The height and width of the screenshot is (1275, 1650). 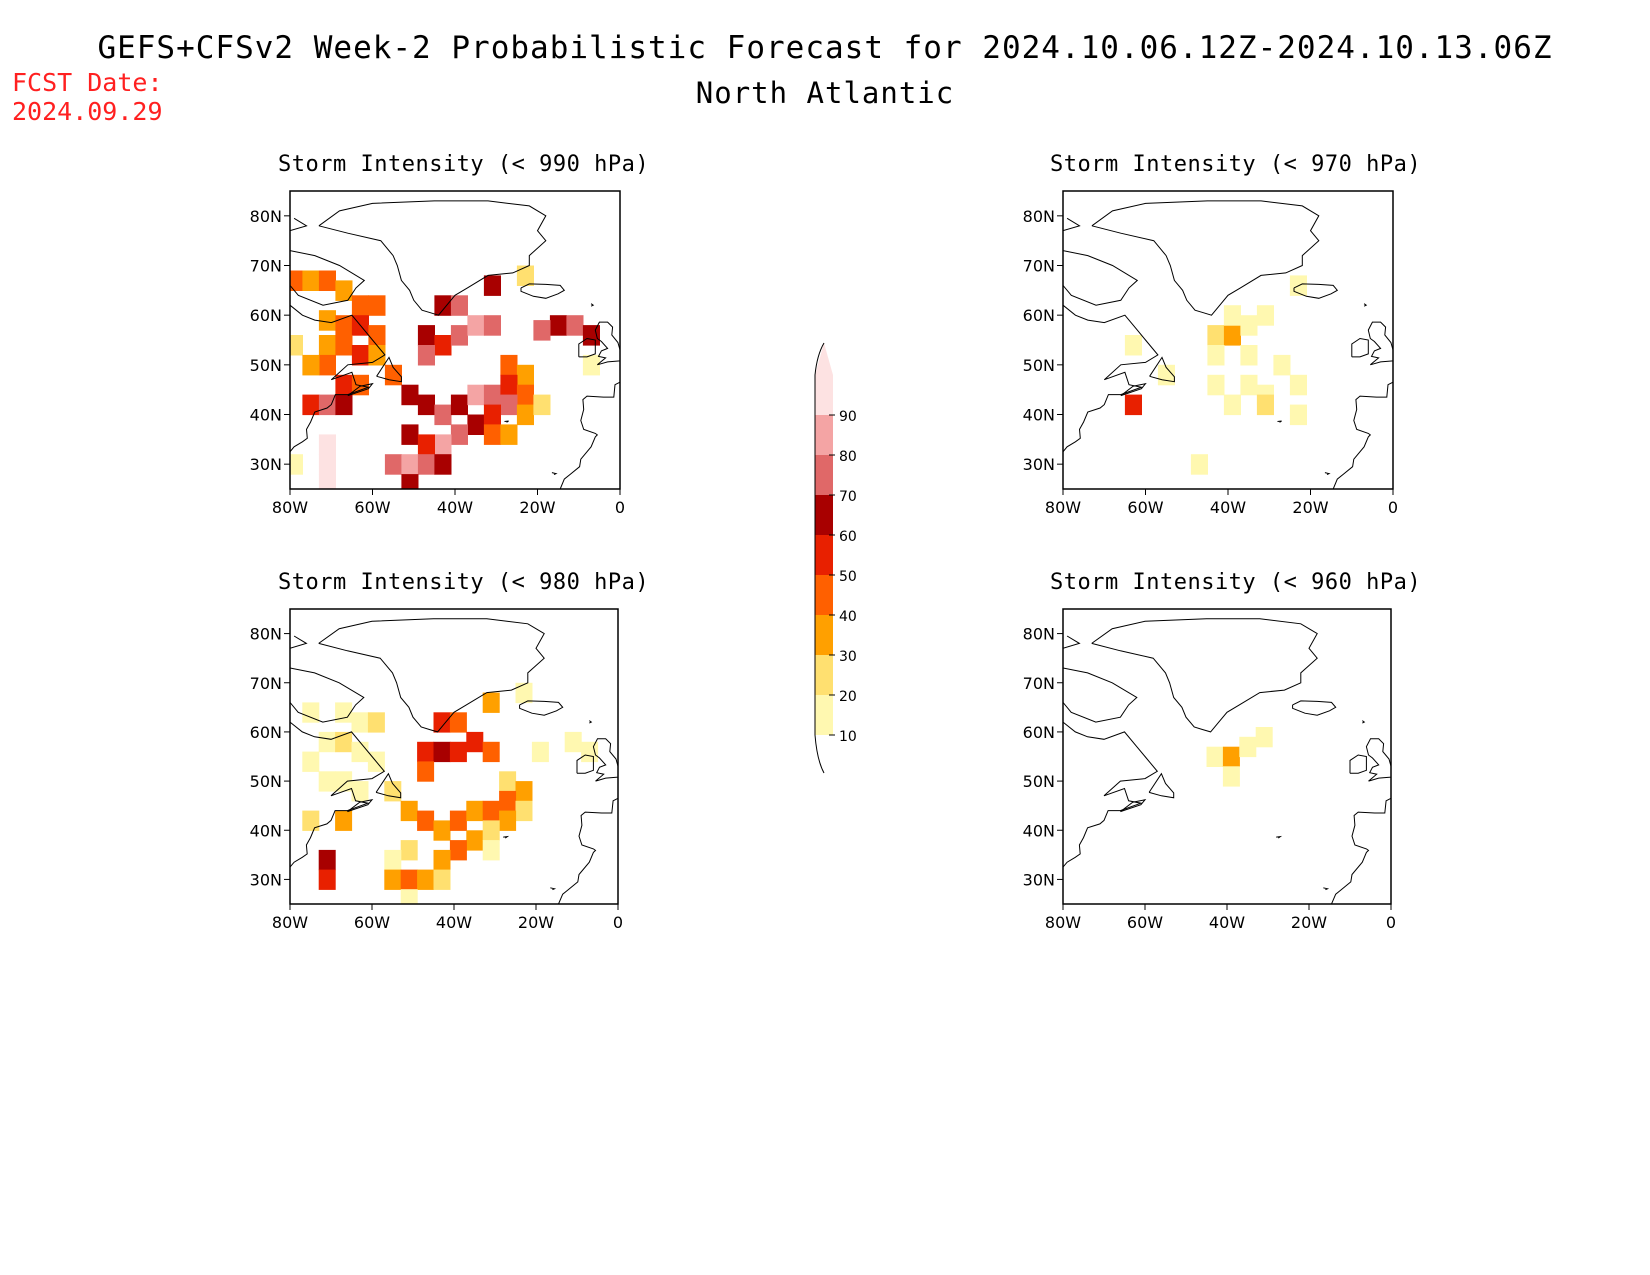 What do you see at coordinates (1039, 879) in the screenshot?
I see `lat-tick-label: 30N` at bounding box center [1039, 879].